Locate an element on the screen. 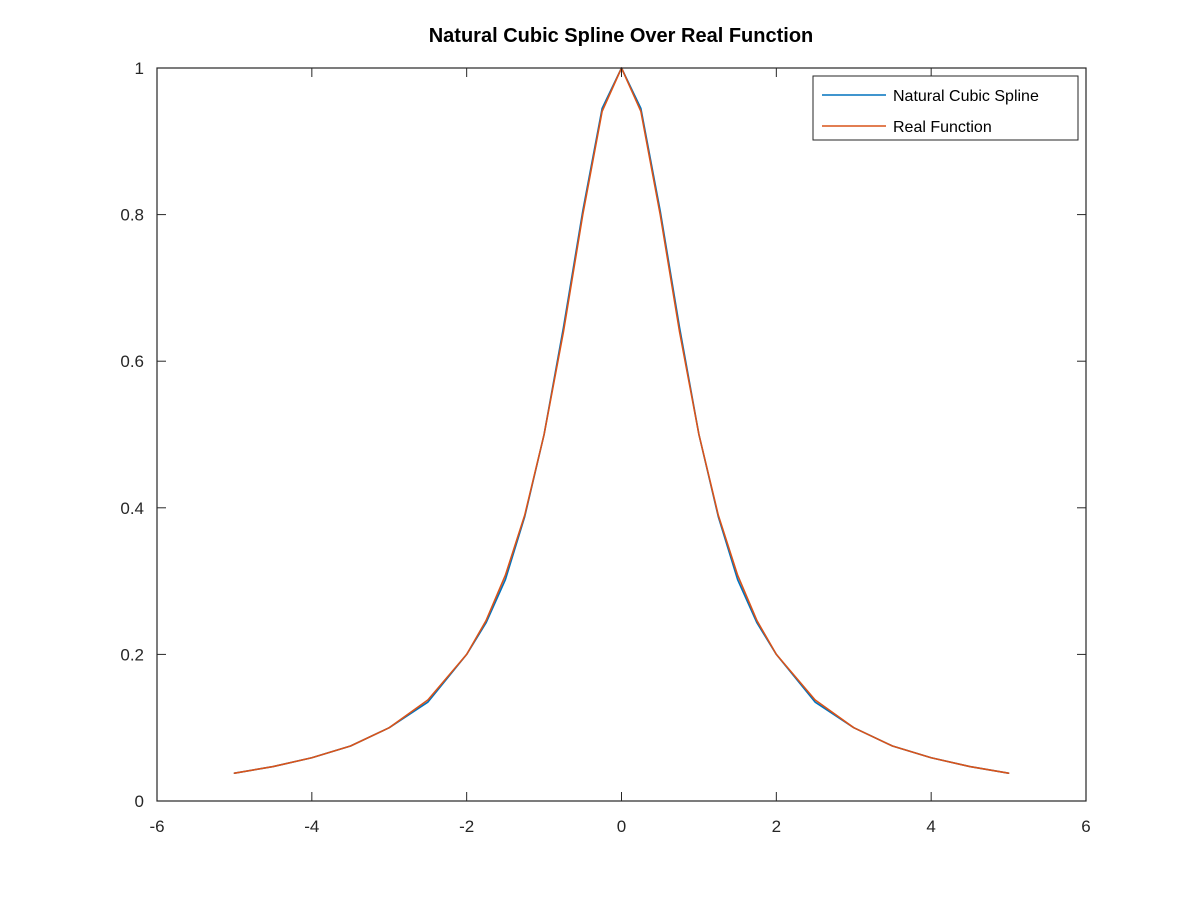 The image size is (1200, 905). legend-box is located at coordinates (945, 108).